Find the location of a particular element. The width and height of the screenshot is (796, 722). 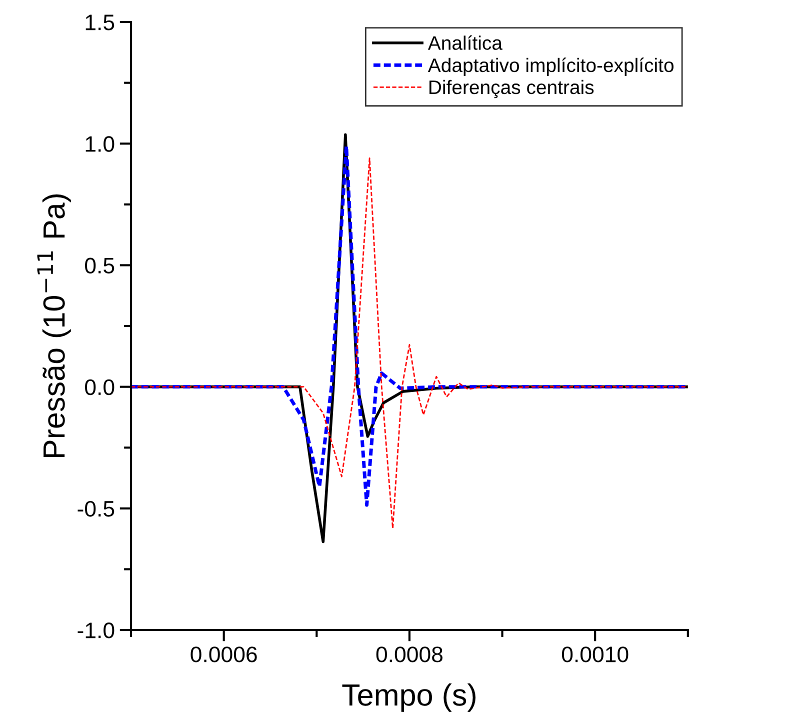

y-tick-label: -0.5 is located at coordinates (96, 508).